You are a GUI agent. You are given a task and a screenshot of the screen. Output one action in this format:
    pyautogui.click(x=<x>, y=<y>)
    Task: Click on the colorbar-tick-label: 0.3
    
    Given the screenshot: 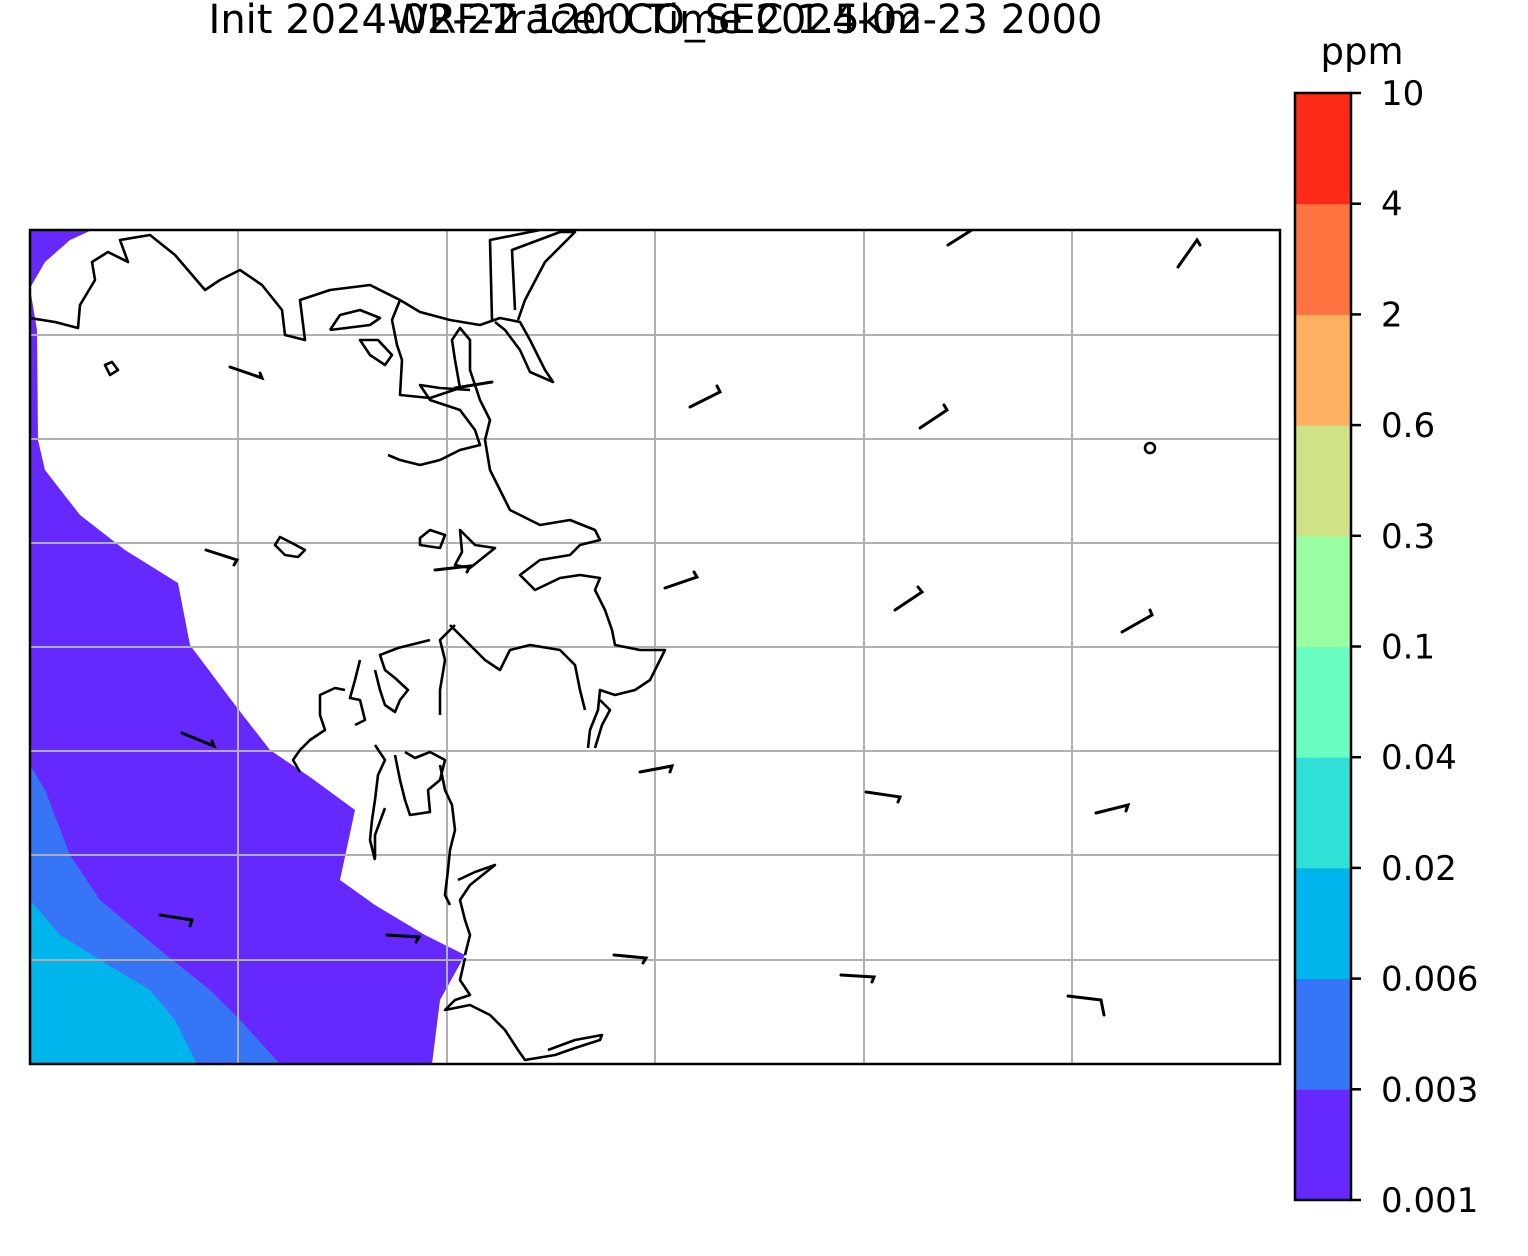 What is the action you would take?
    pyautogui.click(x=1408, y=537)
    